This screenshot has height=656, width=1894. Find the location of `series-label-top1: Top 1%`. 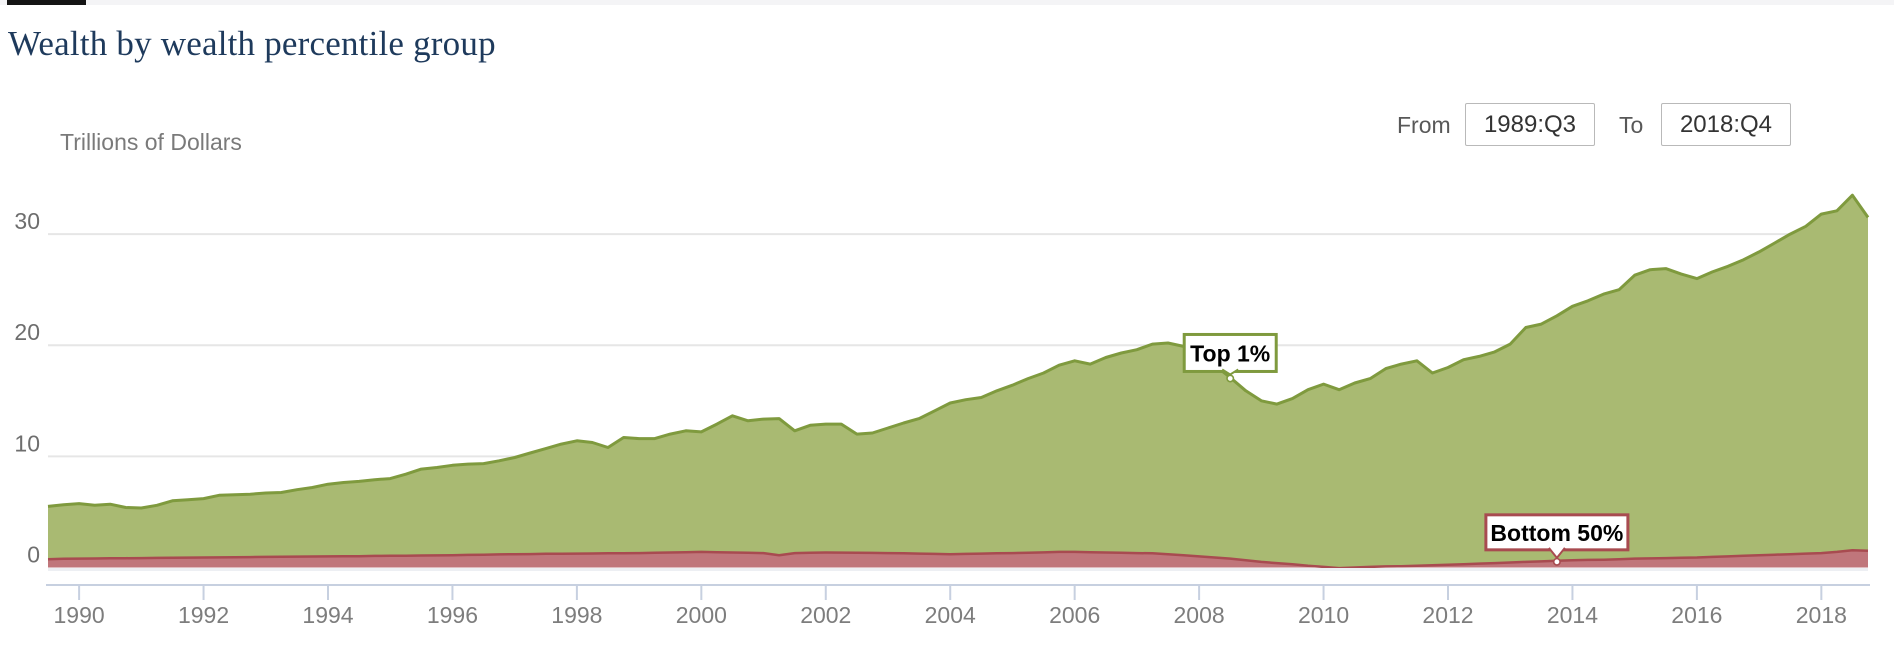

series-label-top1: Top 1% is located at coordinates (1230, 357).